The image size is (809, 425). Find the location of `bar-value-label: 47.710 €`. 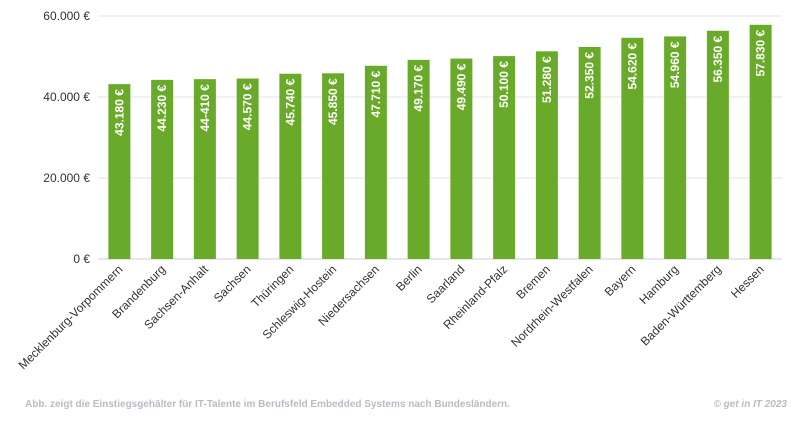

bar-value-label: 47.710 € is located at coordinates (376, 93).